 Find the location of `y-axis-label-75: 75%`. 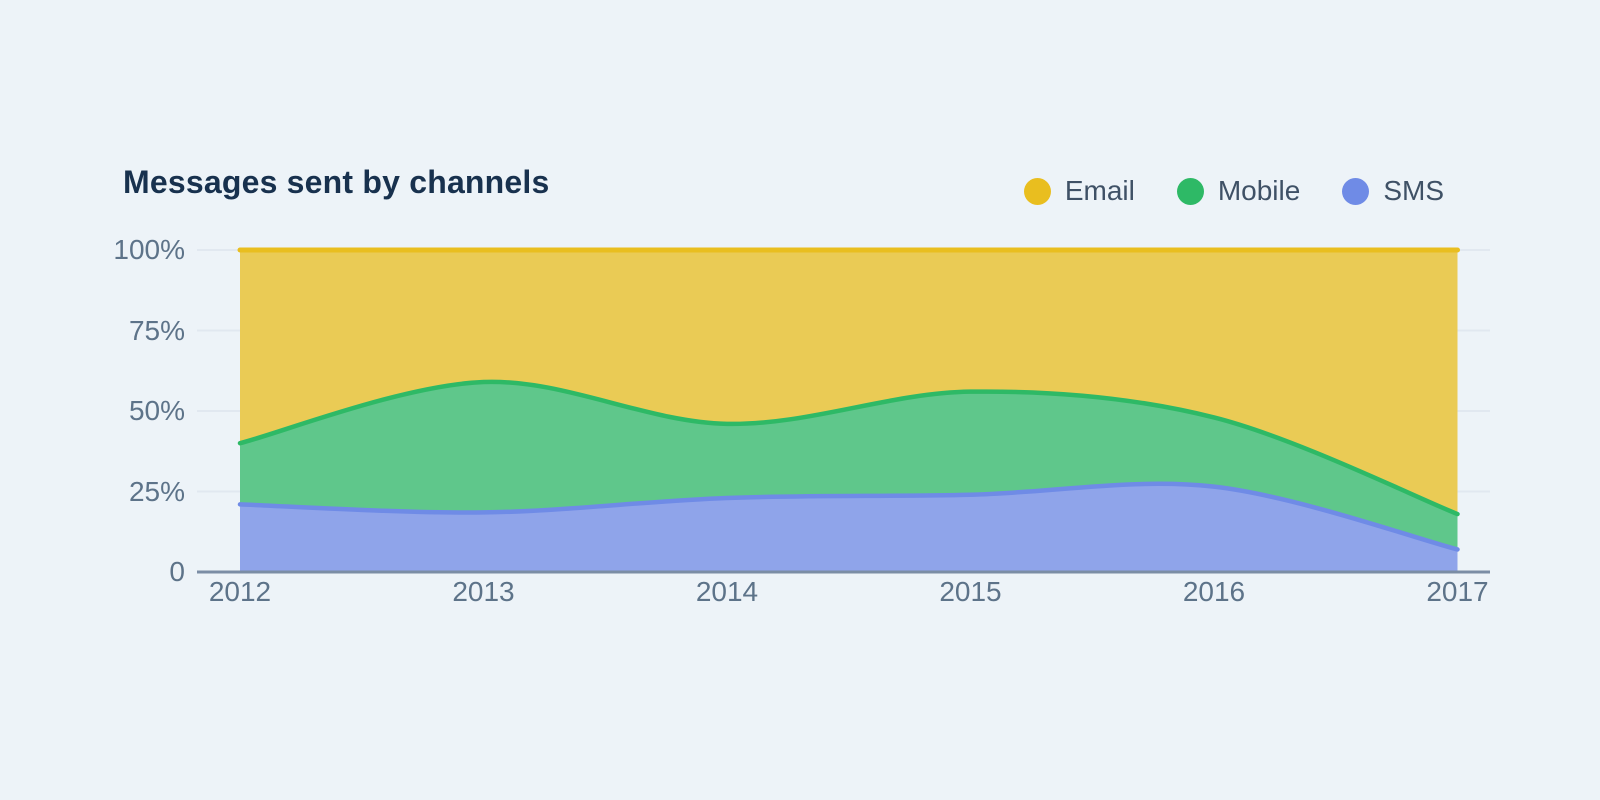

y-axis-label-75: 75% is located at coordinates (156, 330).